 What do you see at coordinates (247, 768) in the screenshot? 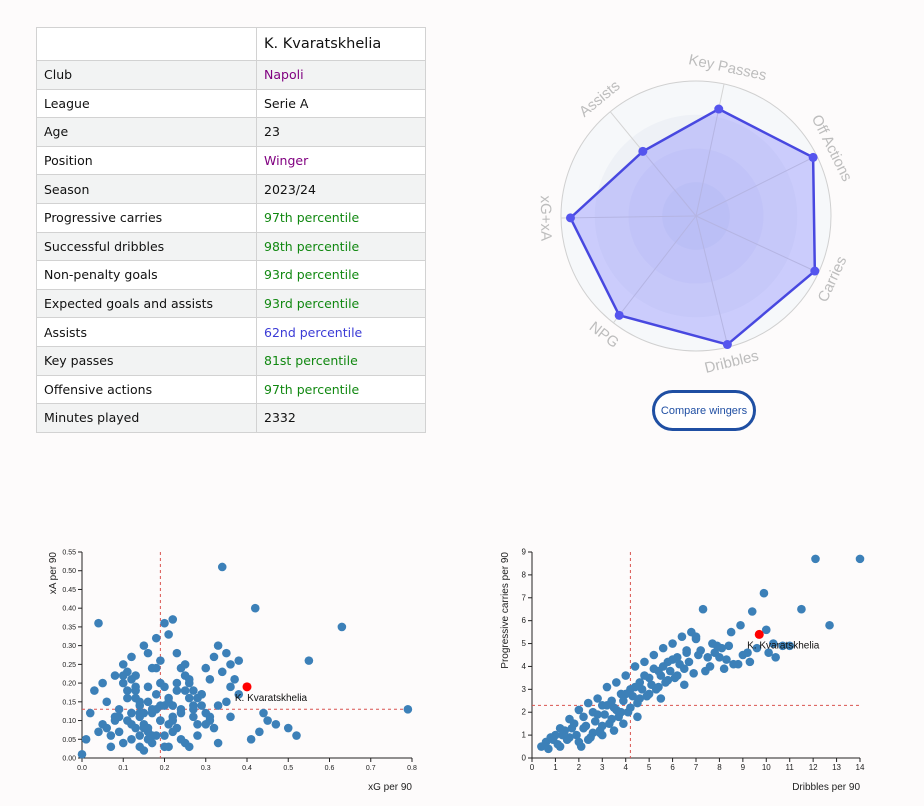
I see `x-tick-label: 0.4` at bounding box center [247, 768].